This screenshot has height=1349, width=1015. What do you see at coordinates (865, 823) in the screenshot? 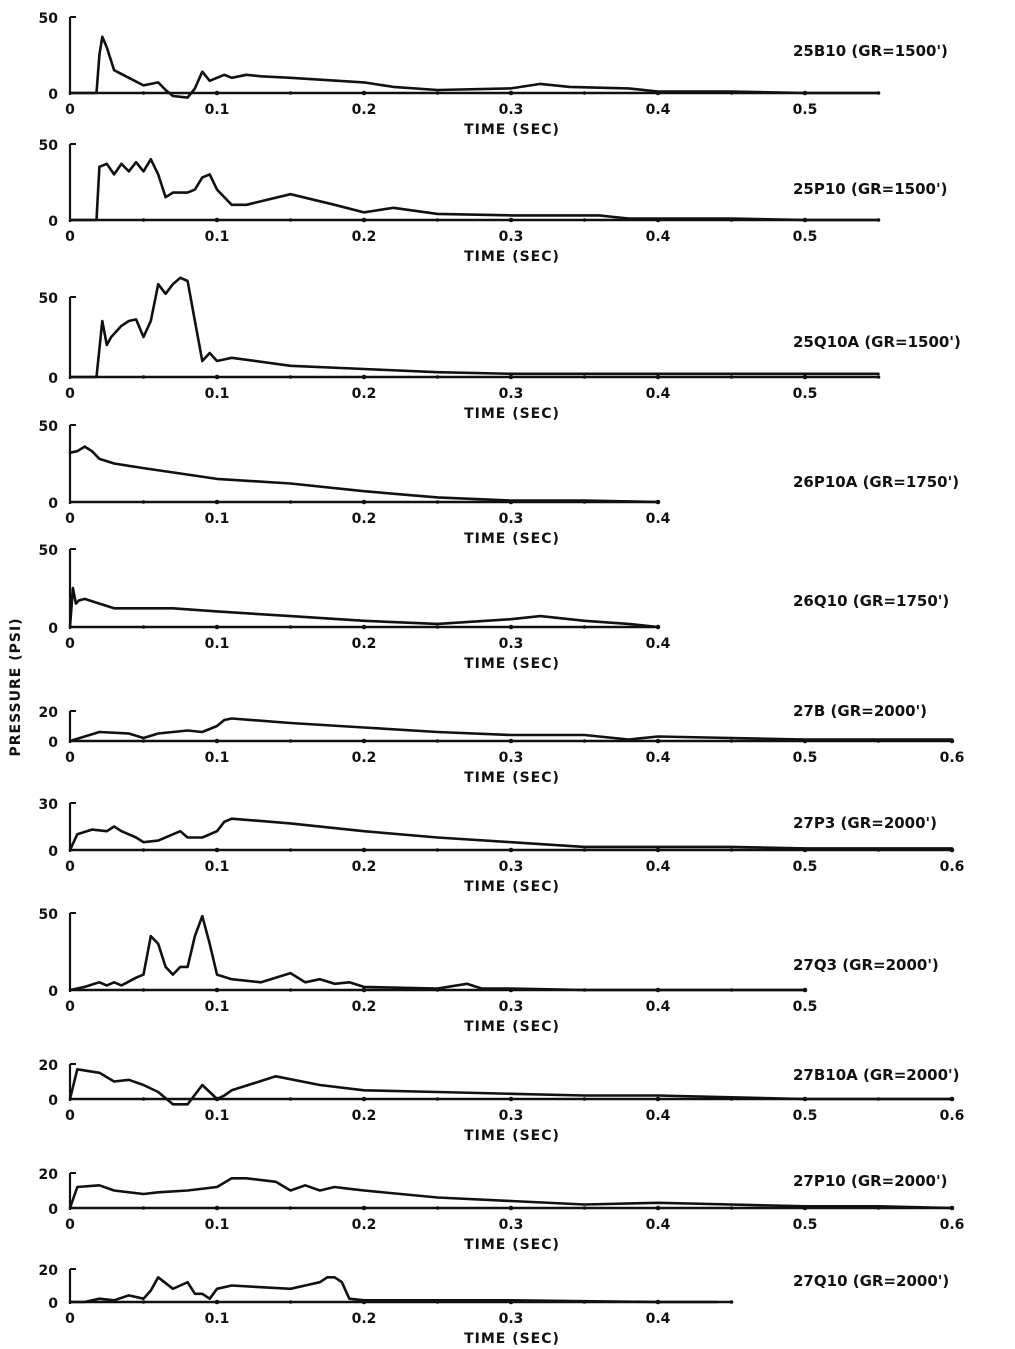
I see `series-label: 27P3 (GR=2000')` at bounding box center [865, 823].